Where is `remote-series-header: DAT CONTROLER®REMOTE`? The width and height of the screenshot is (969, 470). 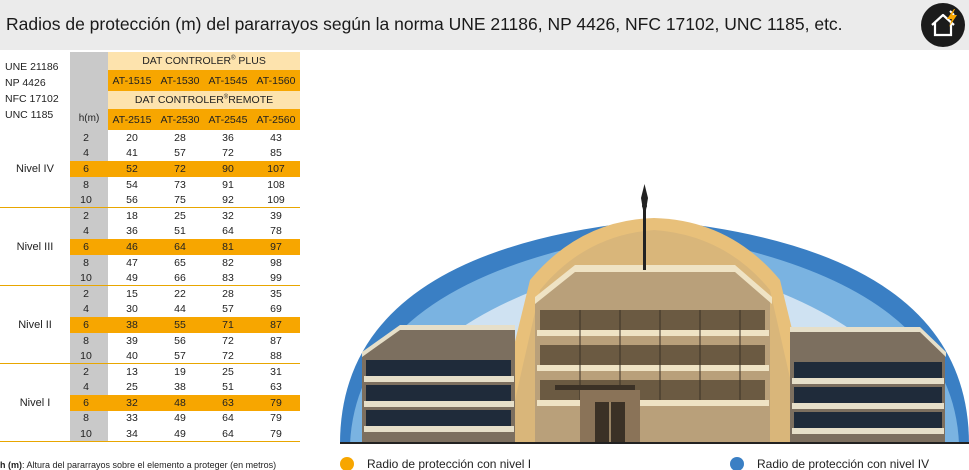 remote-series-header: DAT CONTROLER®REMOTE is located at coordinates (204, 100).